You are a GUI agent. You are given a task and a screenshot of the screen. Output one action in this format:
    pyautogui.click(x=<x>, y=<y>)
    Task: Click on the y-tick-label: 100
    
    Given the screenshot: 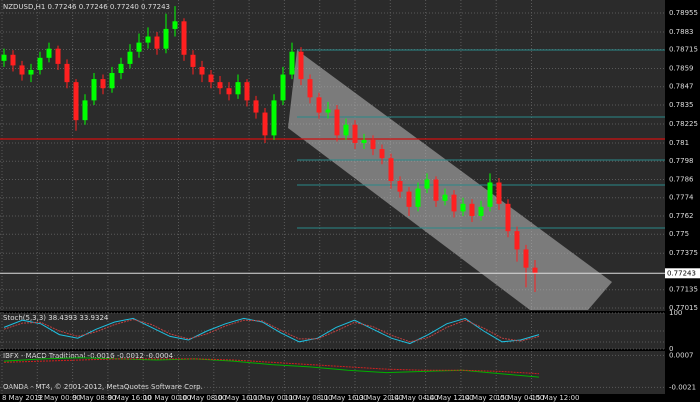 What is the action you would take?
    pyautogui.click(x=675, y=313)
    